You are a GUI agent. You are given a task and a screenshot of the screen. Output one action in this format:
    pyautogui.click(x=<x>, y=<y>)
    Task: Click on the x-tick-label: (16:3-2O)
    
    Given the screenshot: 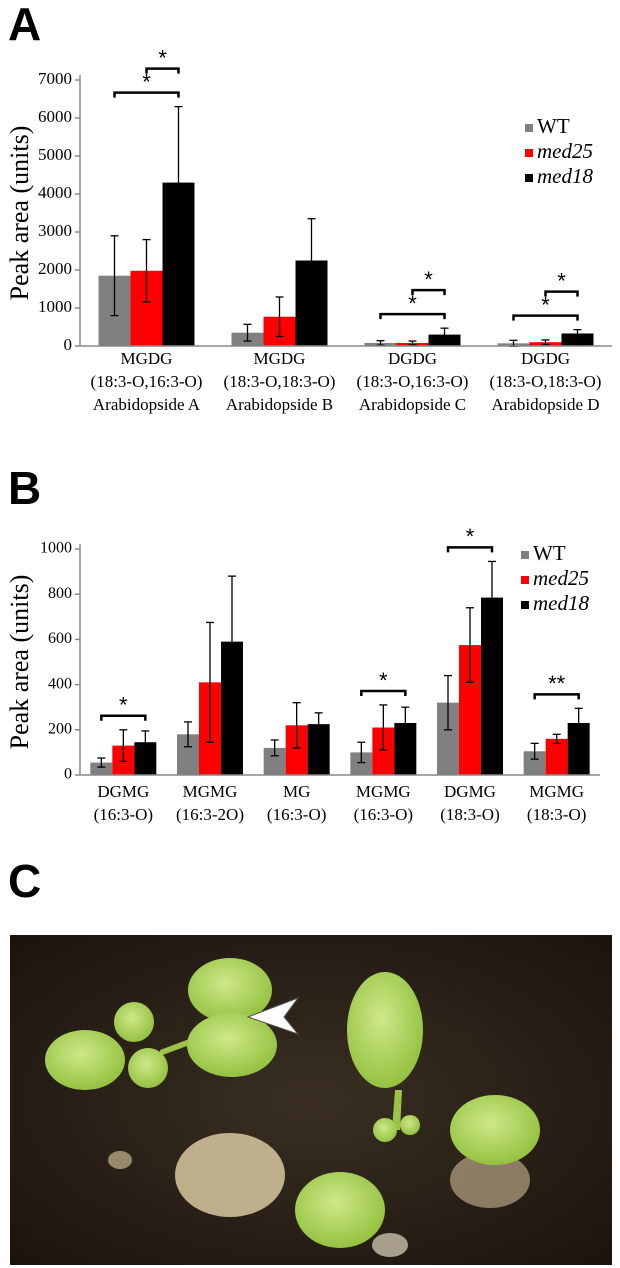 What is the action you would take?
    pyautogui.click(x=210, y=814)
    